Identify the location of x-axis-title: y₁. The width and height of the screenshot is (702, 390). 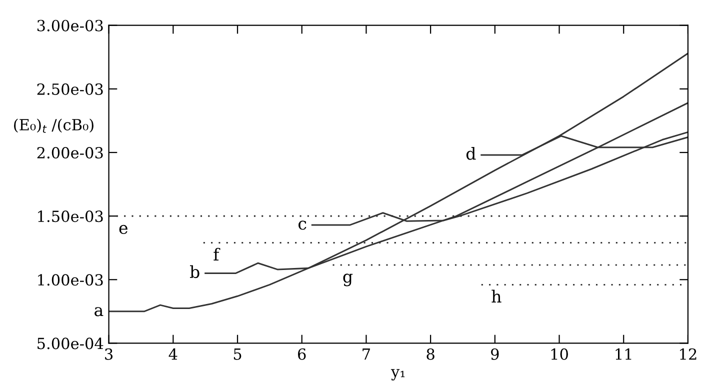
(397, 374).